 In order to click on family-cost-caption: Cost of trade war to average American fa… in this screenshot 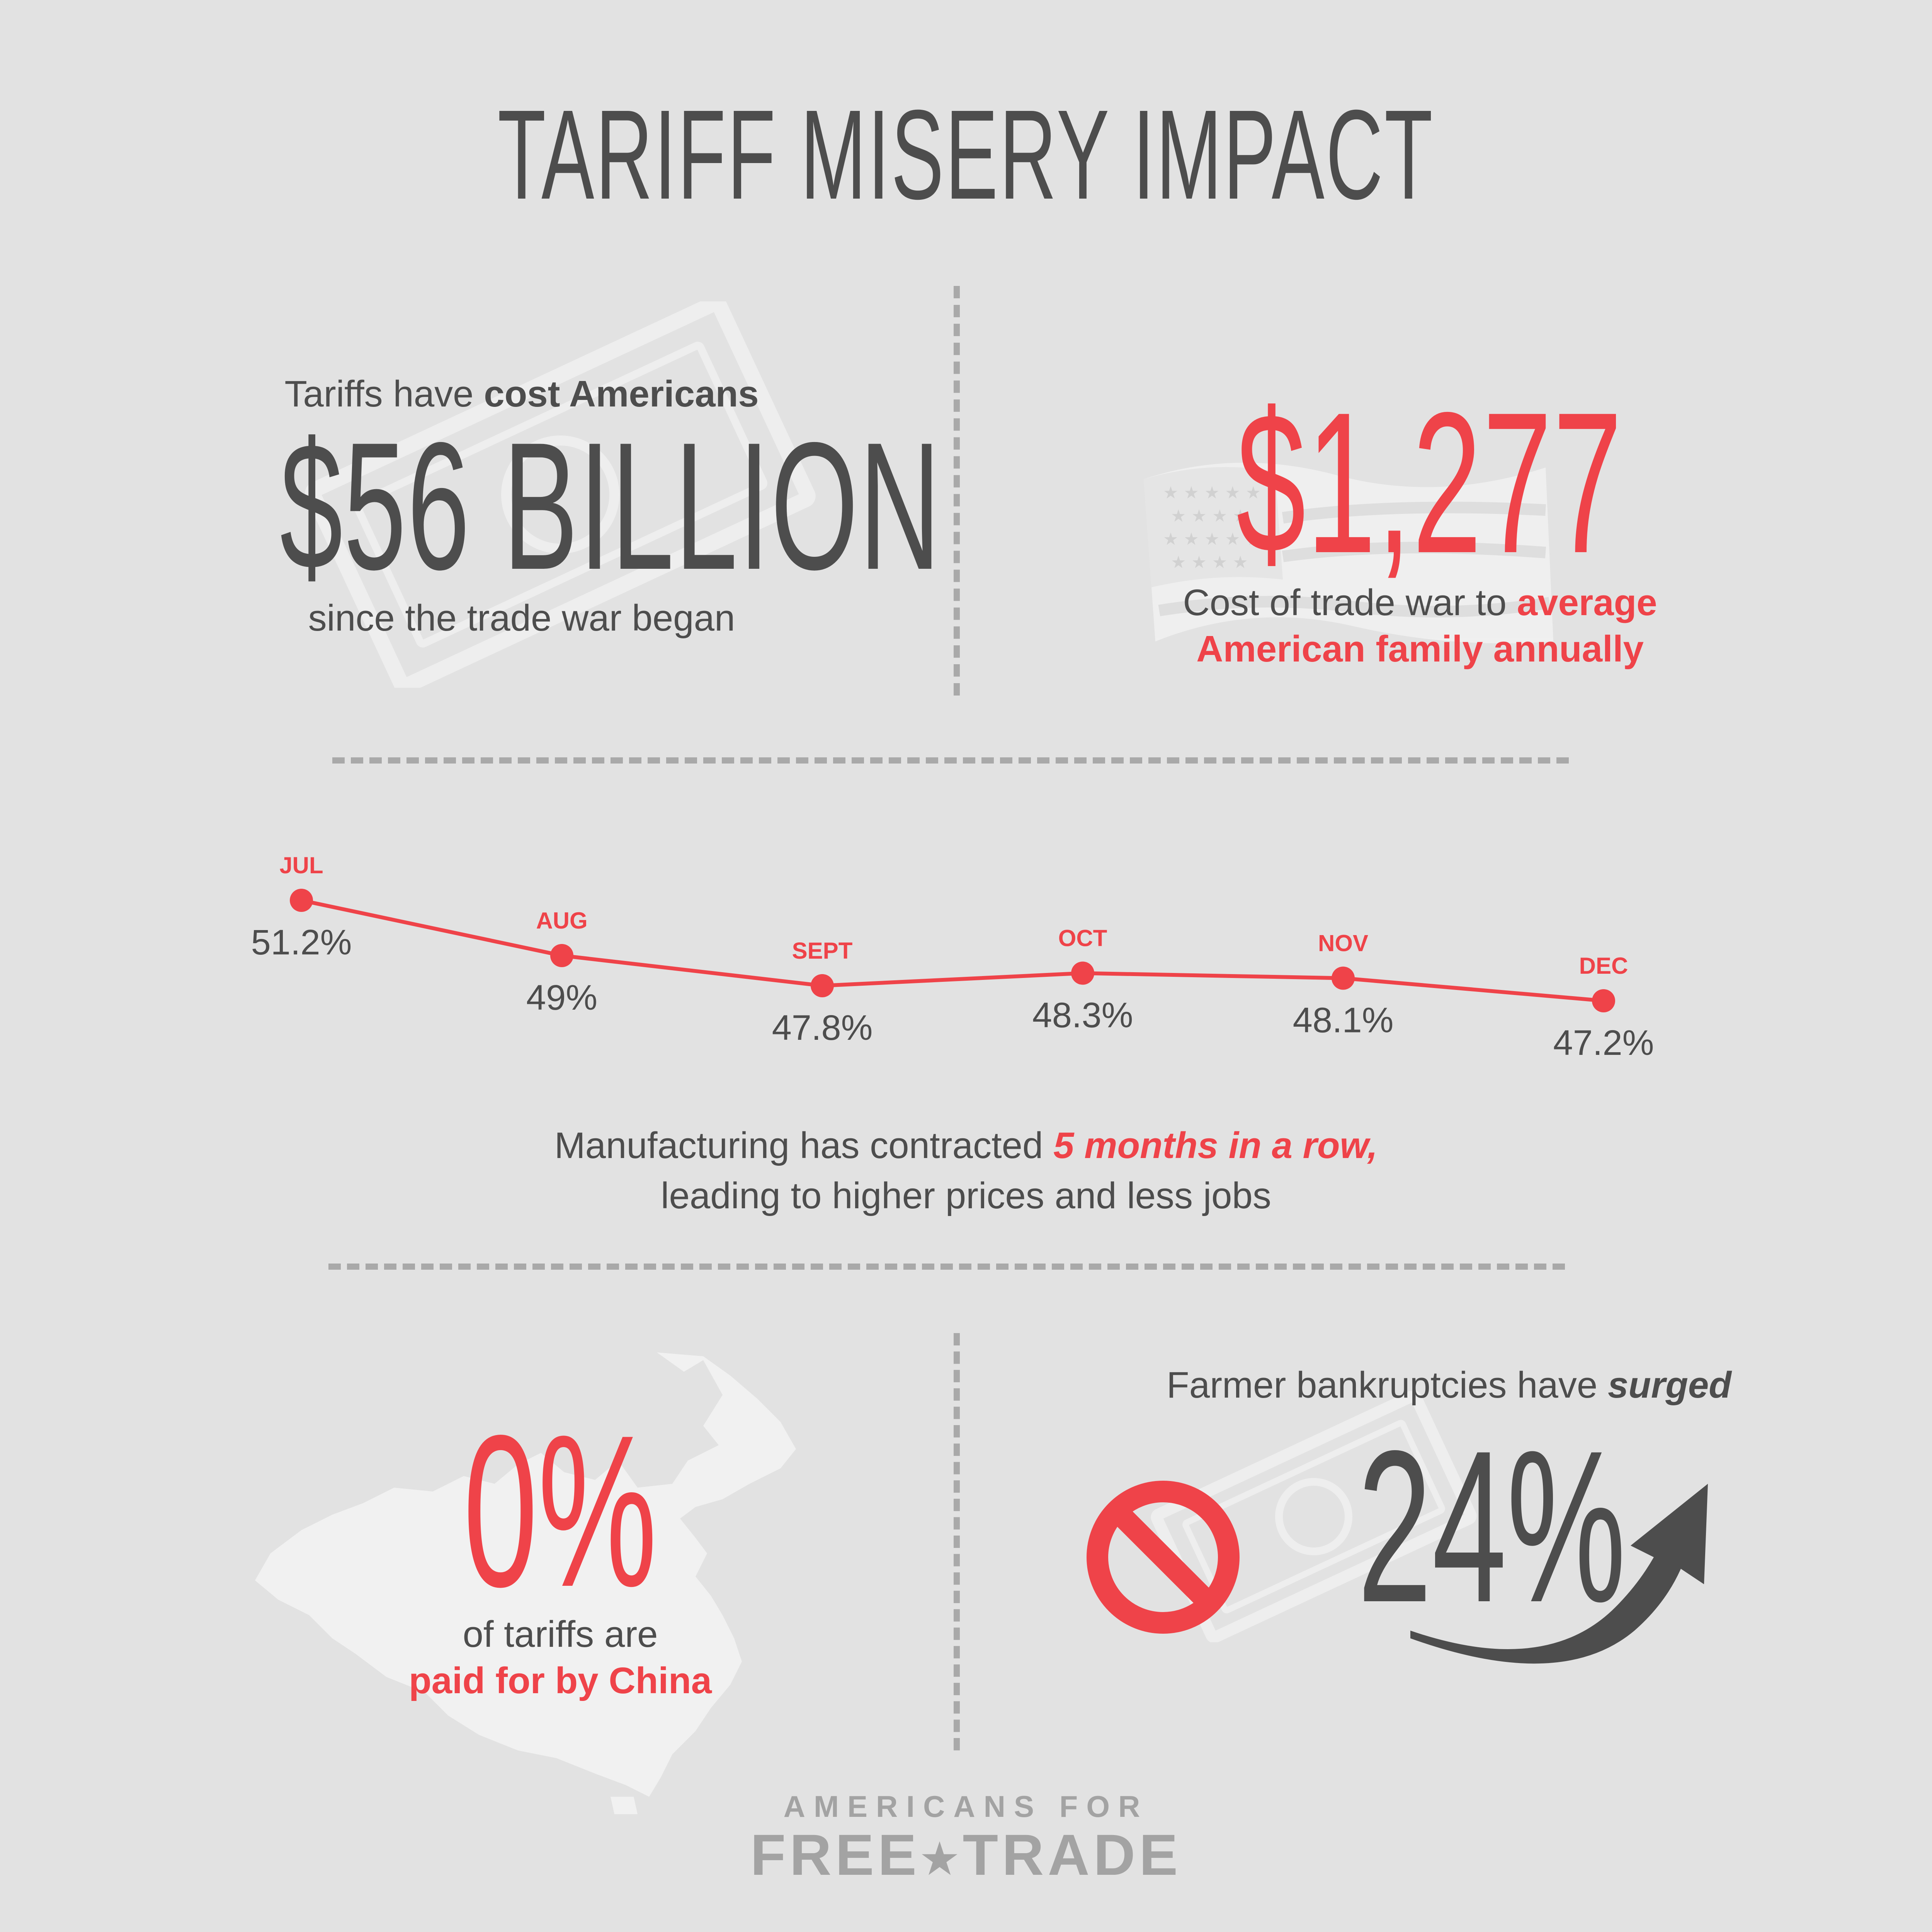, I will do `click(1420, 626)`.